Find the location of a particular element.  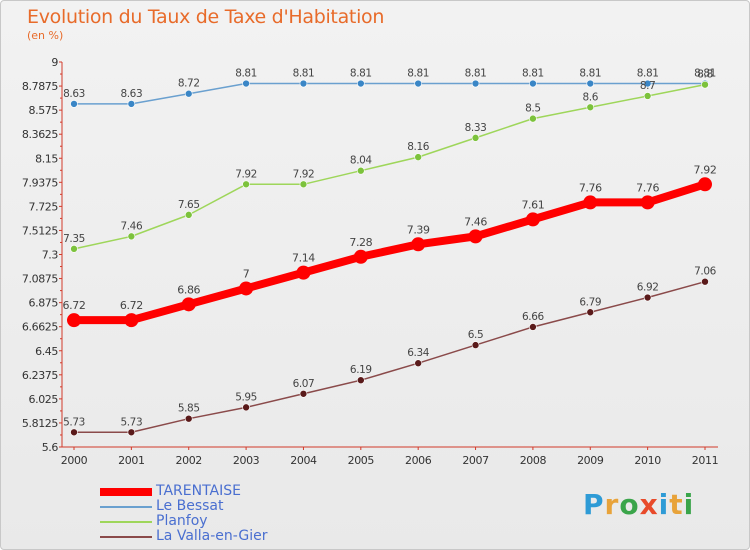

y-tick-label: 7.3 is located at coordinates (50, 255).